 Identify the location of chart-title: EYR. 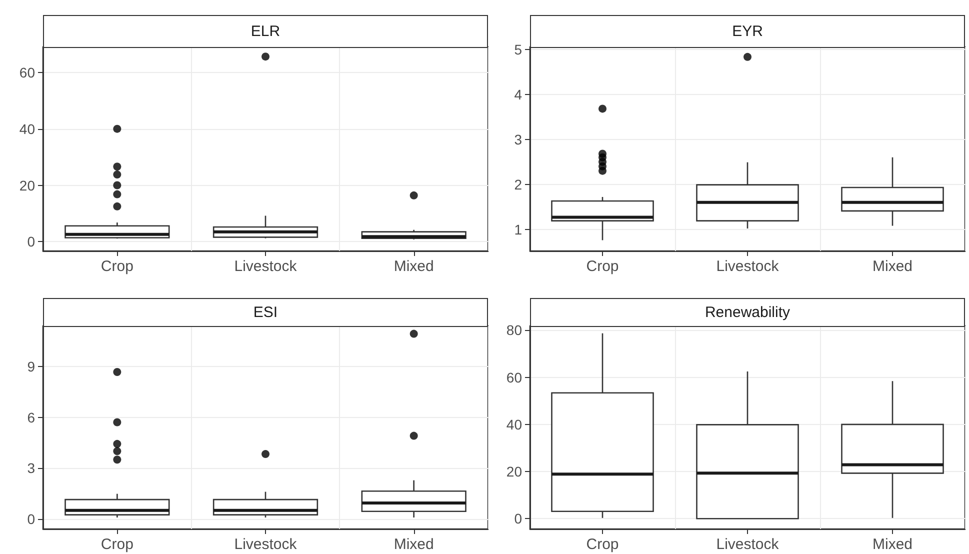
(747, 31).